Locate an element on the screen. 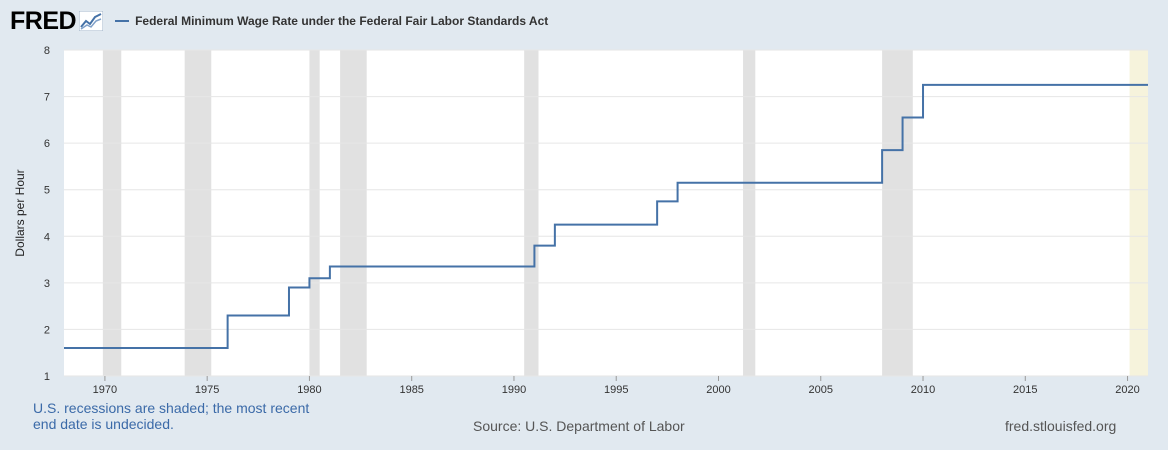 The width and height of the screenshot is (1168, 450). source-note: Source: U.S. Department of Labor is located at coordinates (579, 426).